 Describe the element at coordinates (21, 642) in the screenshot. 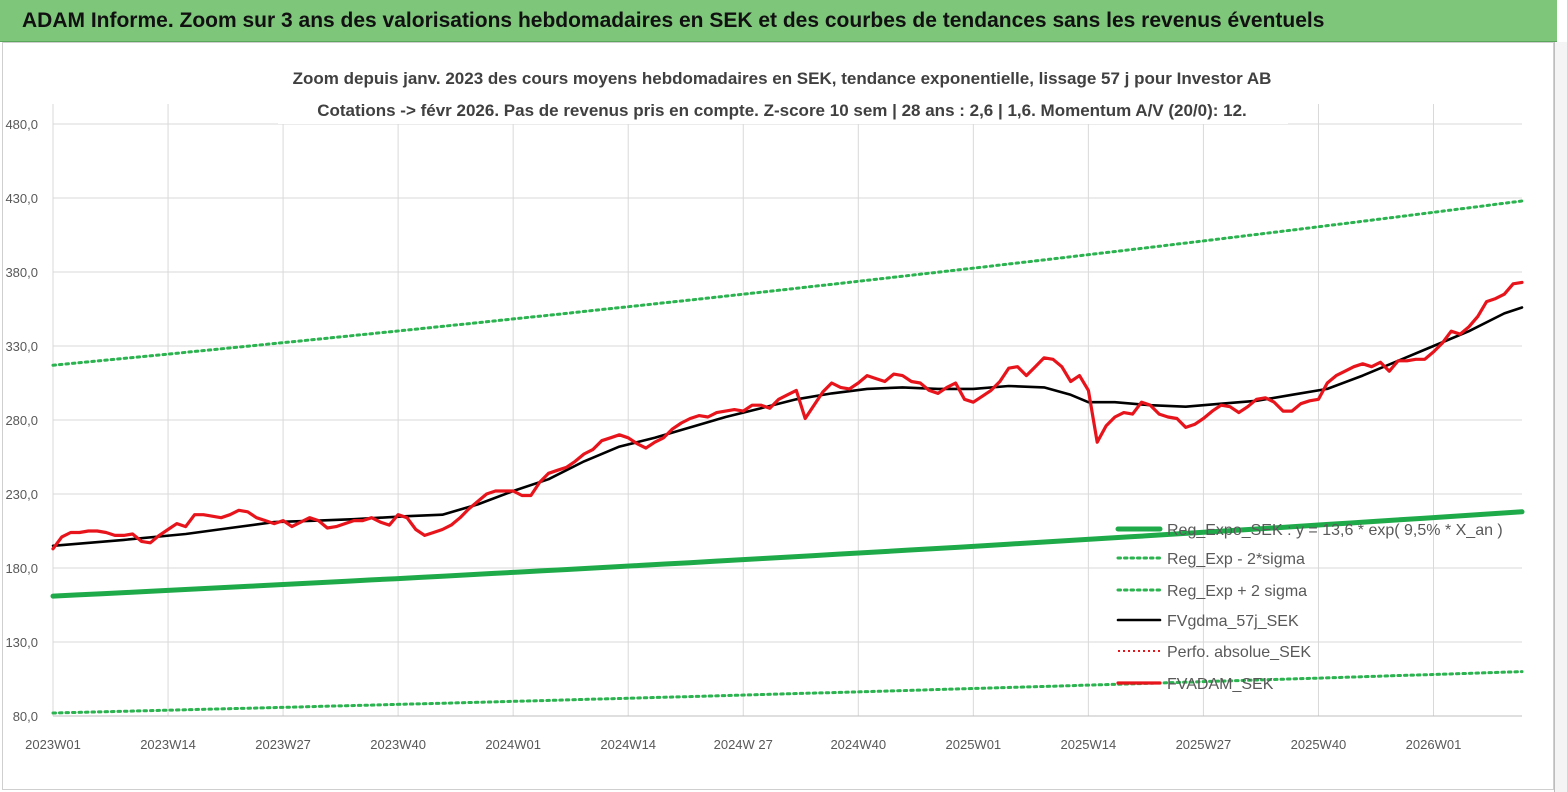

I see `y-tick-label: 130,0` at that location.